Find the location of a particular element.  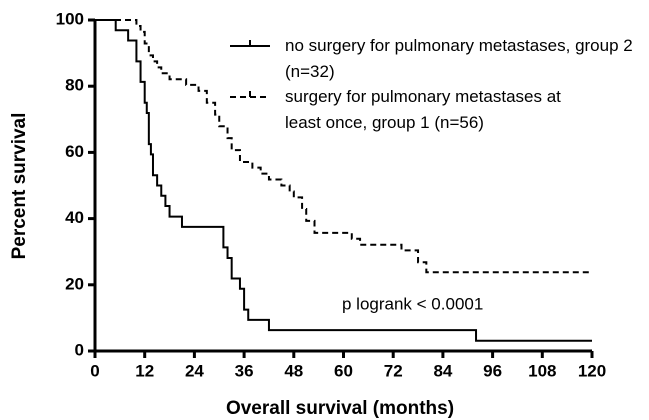

y-axis-label: Percent survival is located at coordinates (19, 186).